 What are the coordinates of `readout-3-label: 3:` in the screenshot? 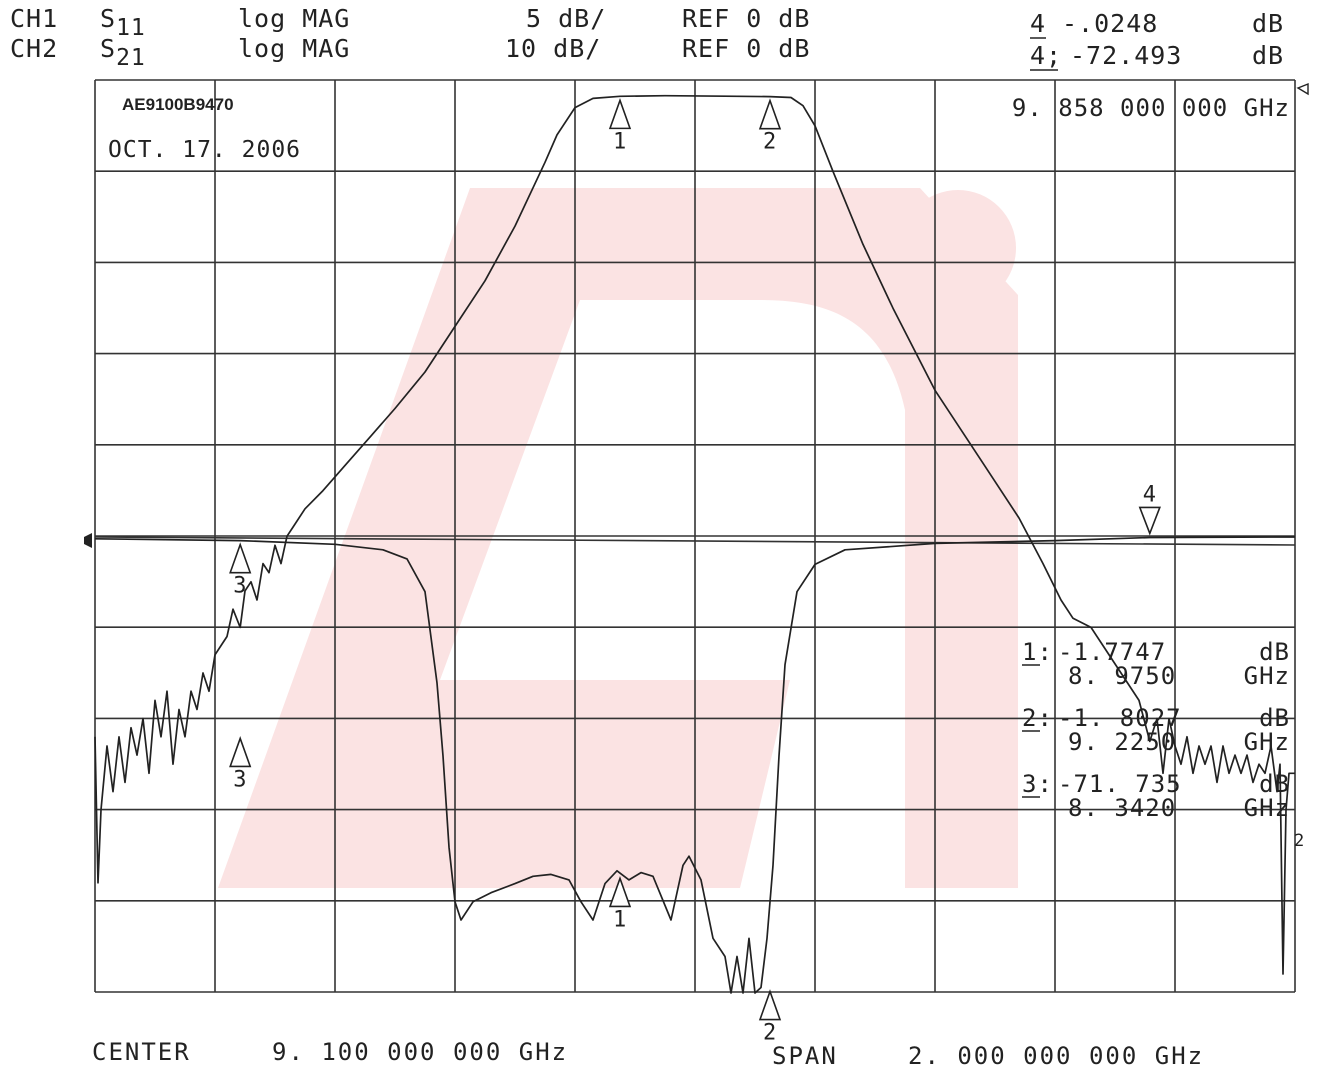 It's located at (1037, 784).